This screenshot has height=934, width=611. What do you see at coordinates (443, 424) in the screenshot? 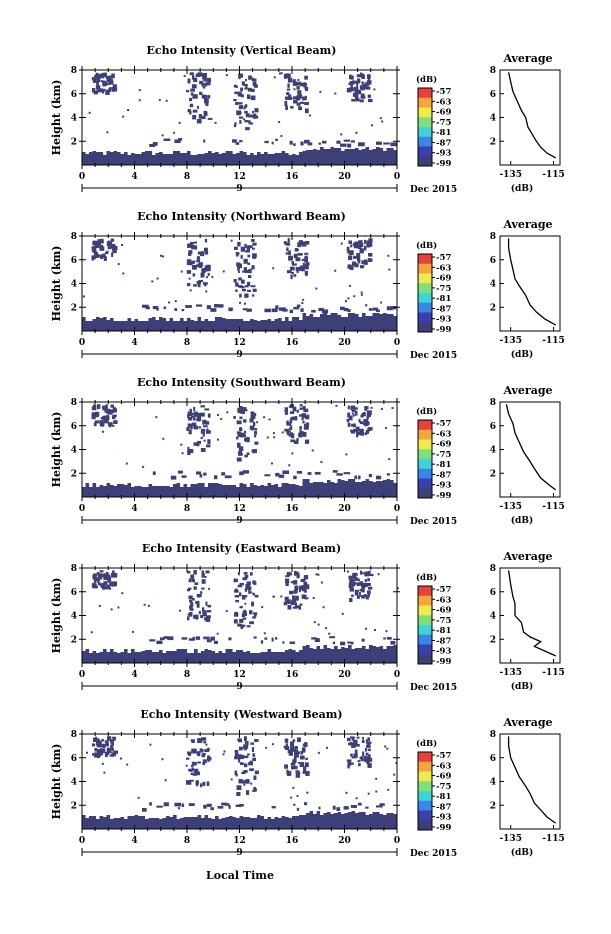
I see `colorbar-label: -57` at bounding box center [443, 424].